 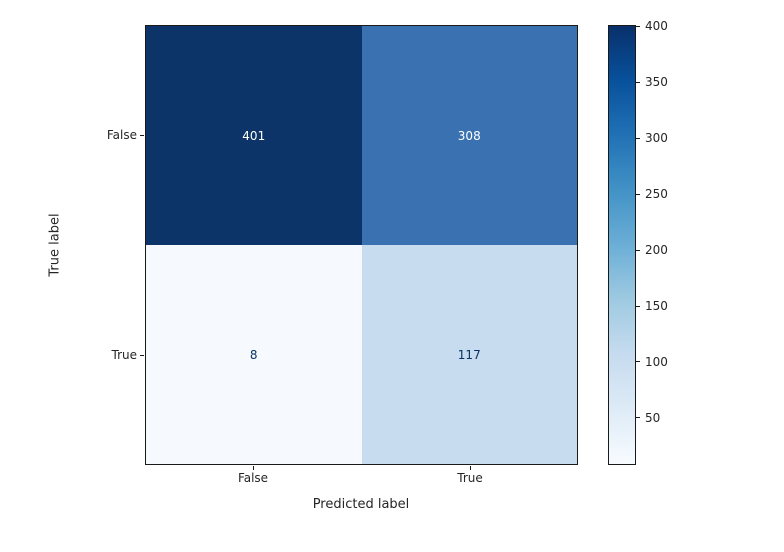 I want to click on cell-value: 8, so click(x=253, y=354).